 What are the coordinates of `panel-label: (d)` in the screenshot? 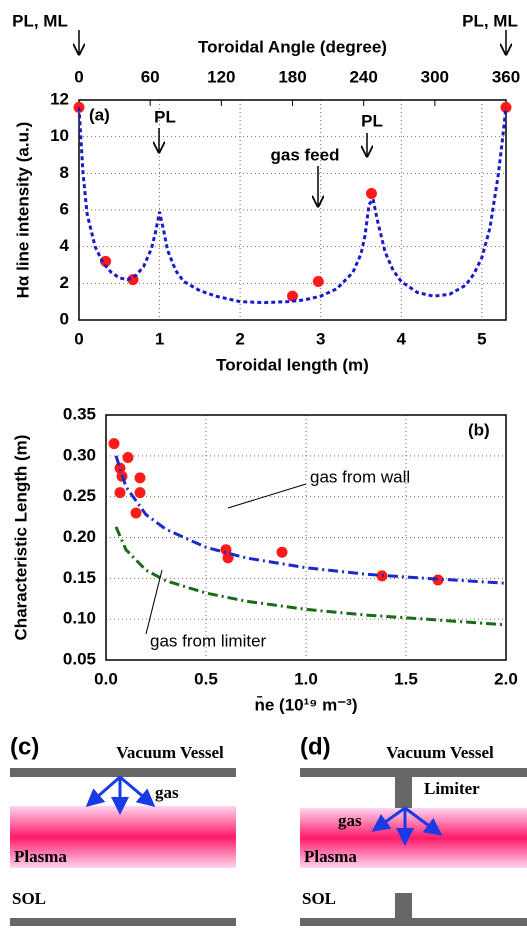 It's located at (315, 746).